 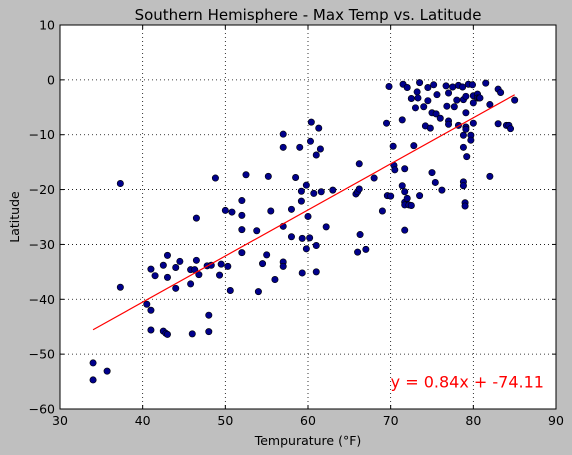 What do you see at coordinates (42, 354) in the screenshot?
I see `y-tick-label: −50` at bounding box center [42, 354].